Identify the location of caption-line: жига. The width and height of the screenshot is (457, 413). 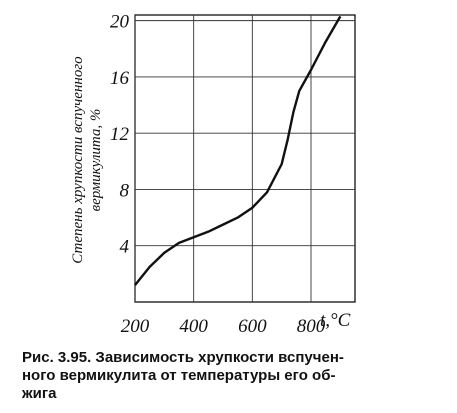
(39, 393).